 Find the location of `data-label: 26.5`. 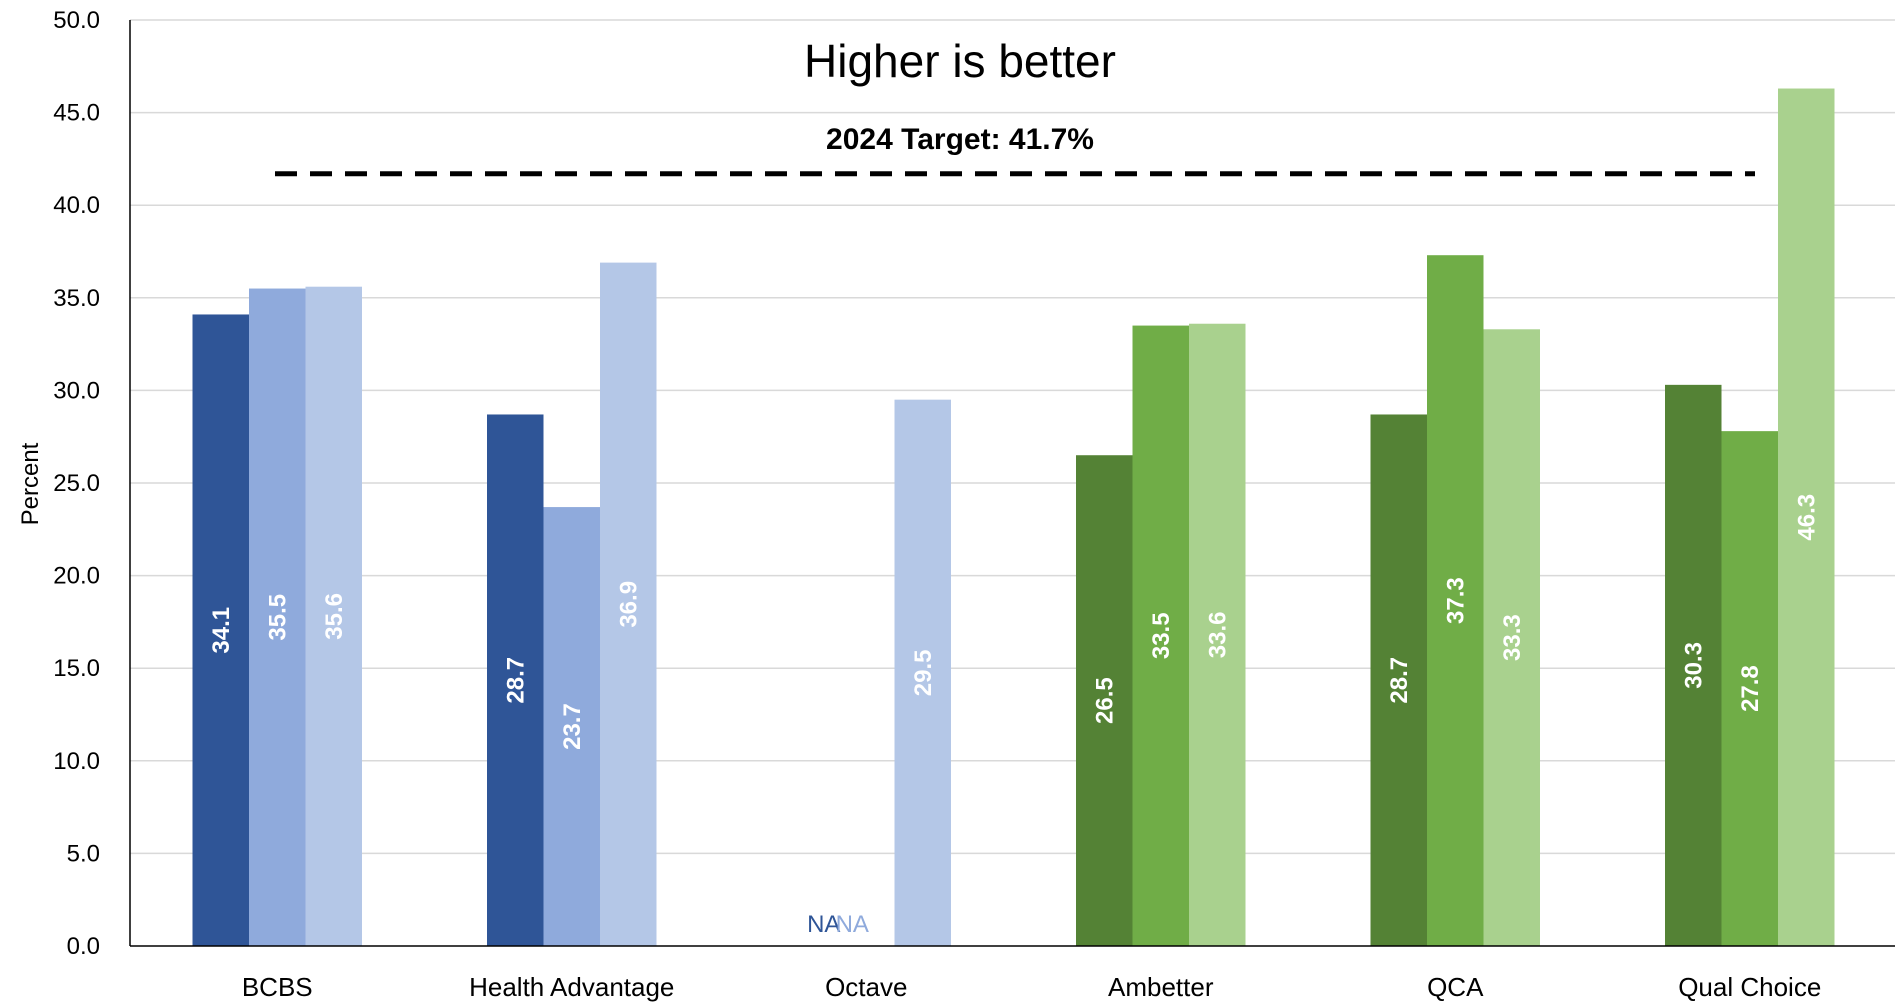

data-label: 26.5 is located at coordinates (1104, 700).